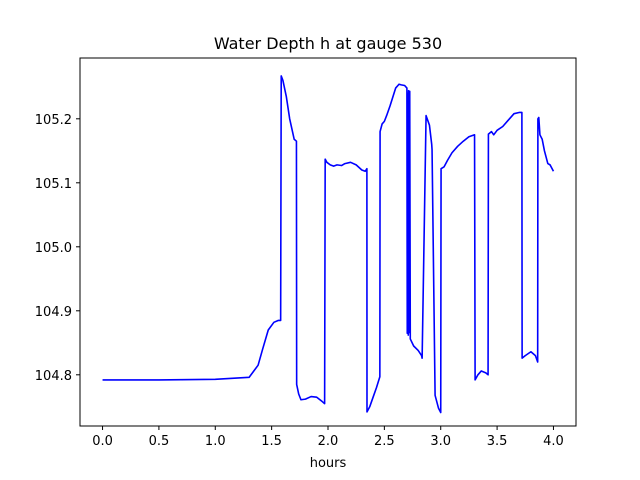 Image resolution: width=640 pixels, height=480 pixels. Describe the element at coordinates (497, 441) in the screenshot. I see `x-tick-label: 3.5` at that location.